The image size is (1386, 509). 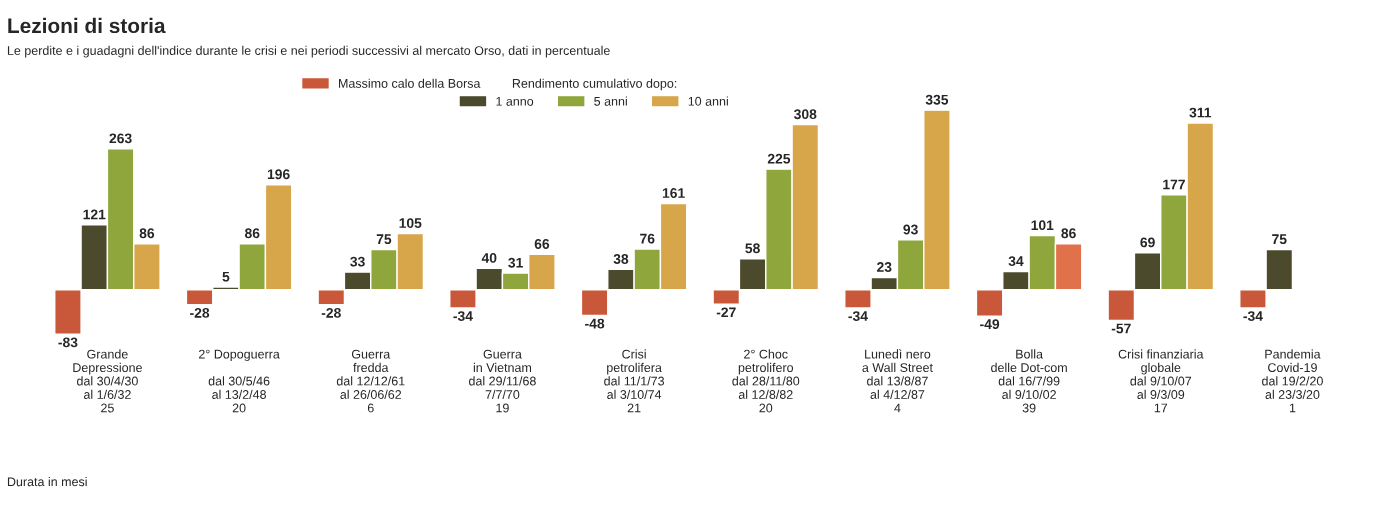 I want to click on chart-subtitle: Le perdite e i guadagni dell'indice durante le crisi e nei periodi successivi al mercato Orso, dati in percentuale, so click(x=308, y=51).